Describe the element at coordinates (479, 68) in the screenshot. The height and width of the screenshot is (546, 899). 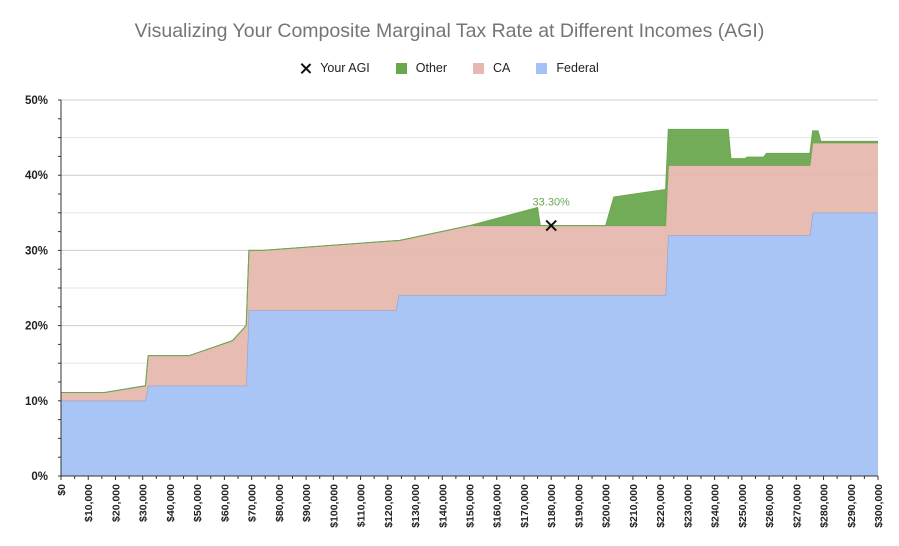
I see `legend-swatch-ca` at that location.